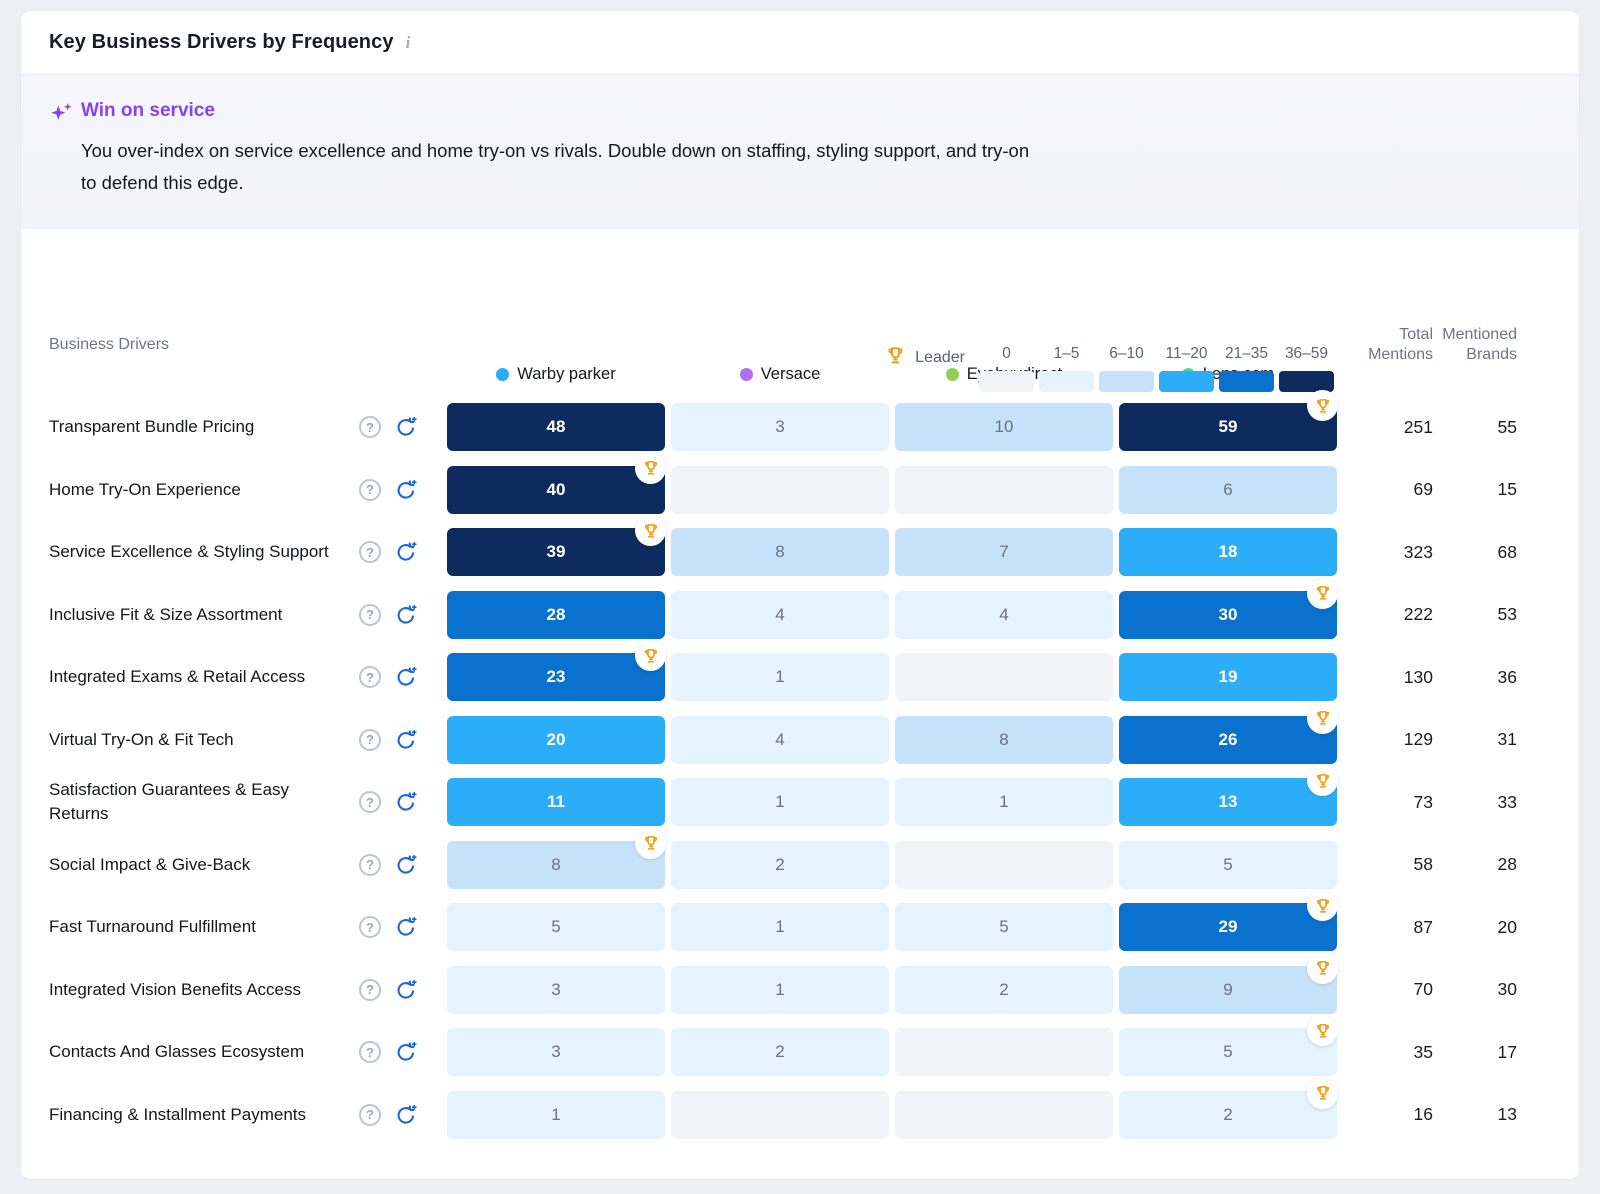 This screenshot has width=1600, height=1194. Describe the element at coordinates (150, 864) in the screenshot. I see `driver-label: Social Impact & Give-Back` at that location.